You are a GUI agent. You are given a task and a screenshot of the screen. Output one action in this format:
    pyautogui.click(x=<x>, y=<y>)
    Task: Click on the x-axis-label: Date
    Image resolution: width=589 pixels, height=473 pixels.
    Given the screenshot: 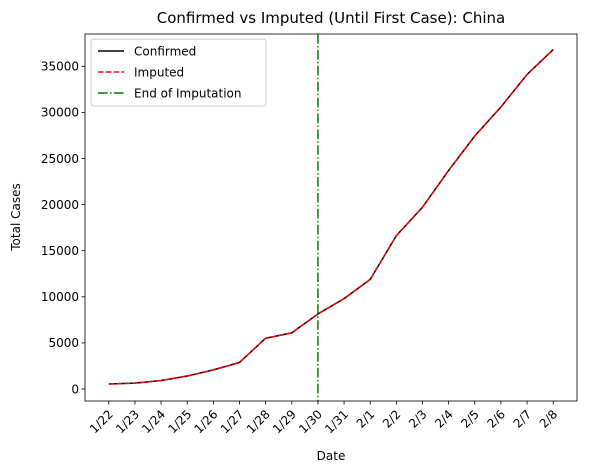 What is the action you would take?
    pyautogui.click(x=331, y=456)
    